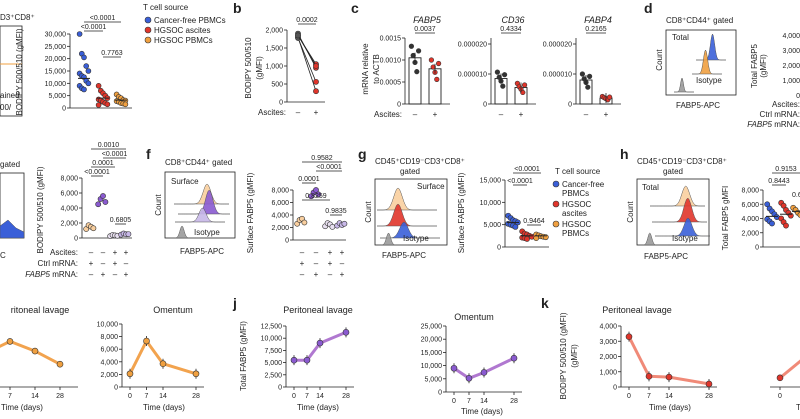 Image resolution: width=800 pixels, height=419 pixels. What do you see at coordinates (35, 396) in the screenshot?
I see `panel-i1-x-tick-label: 14` at bounding box center [35, 396].